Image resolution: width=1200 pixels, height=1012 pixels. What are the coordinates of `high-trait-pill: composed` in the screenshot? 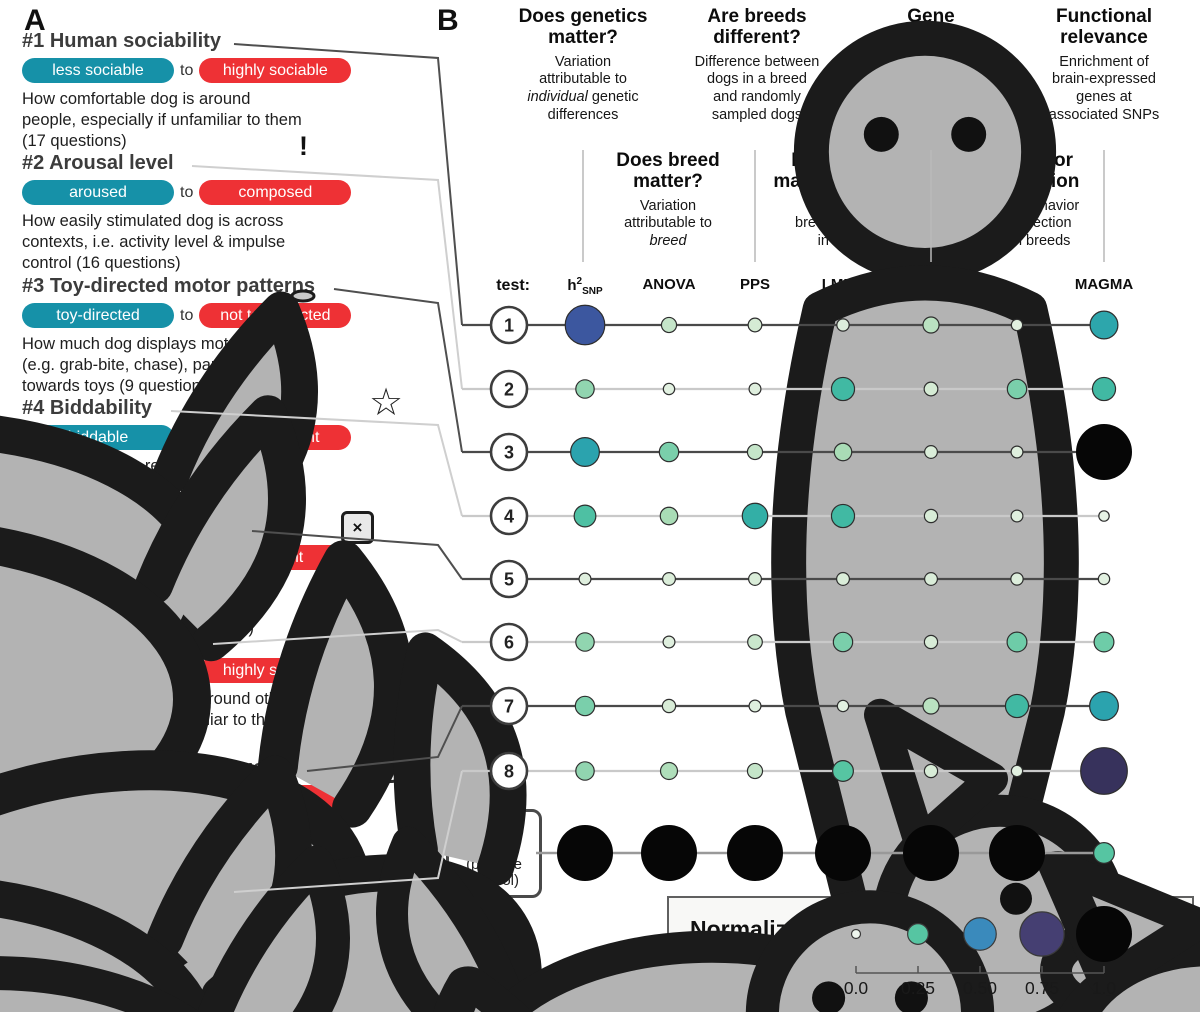 It's located at (275, 192).